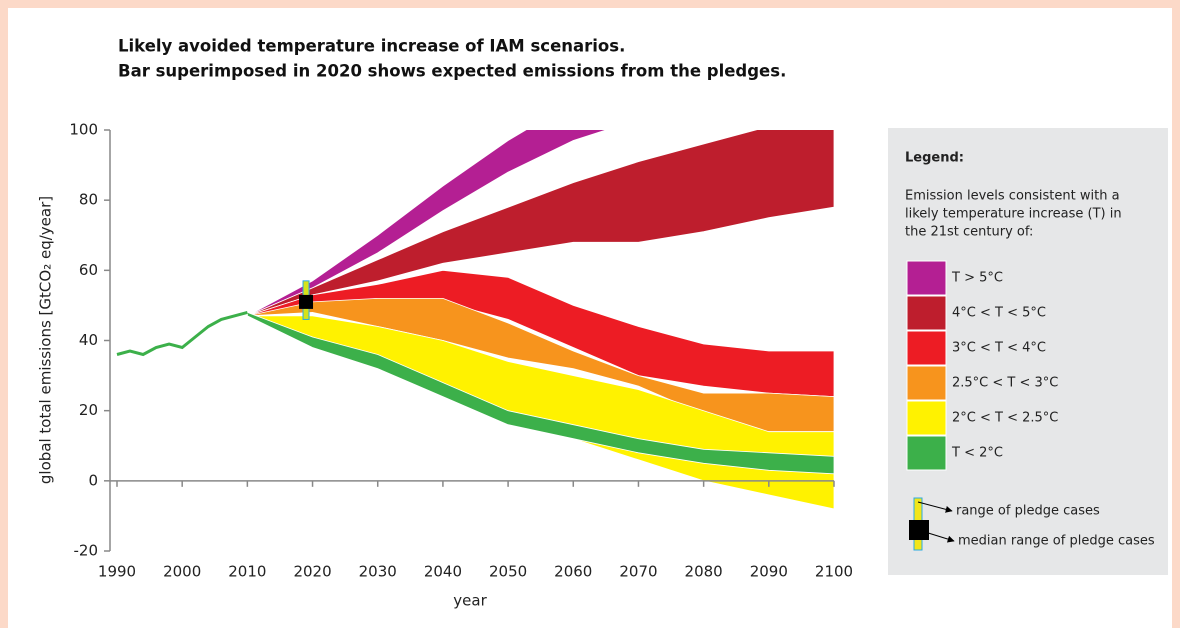  What do you see at coordinates (88, 410) in the screenshot?
I see `y-tick-label: 20` at bounding box center [88, 410].